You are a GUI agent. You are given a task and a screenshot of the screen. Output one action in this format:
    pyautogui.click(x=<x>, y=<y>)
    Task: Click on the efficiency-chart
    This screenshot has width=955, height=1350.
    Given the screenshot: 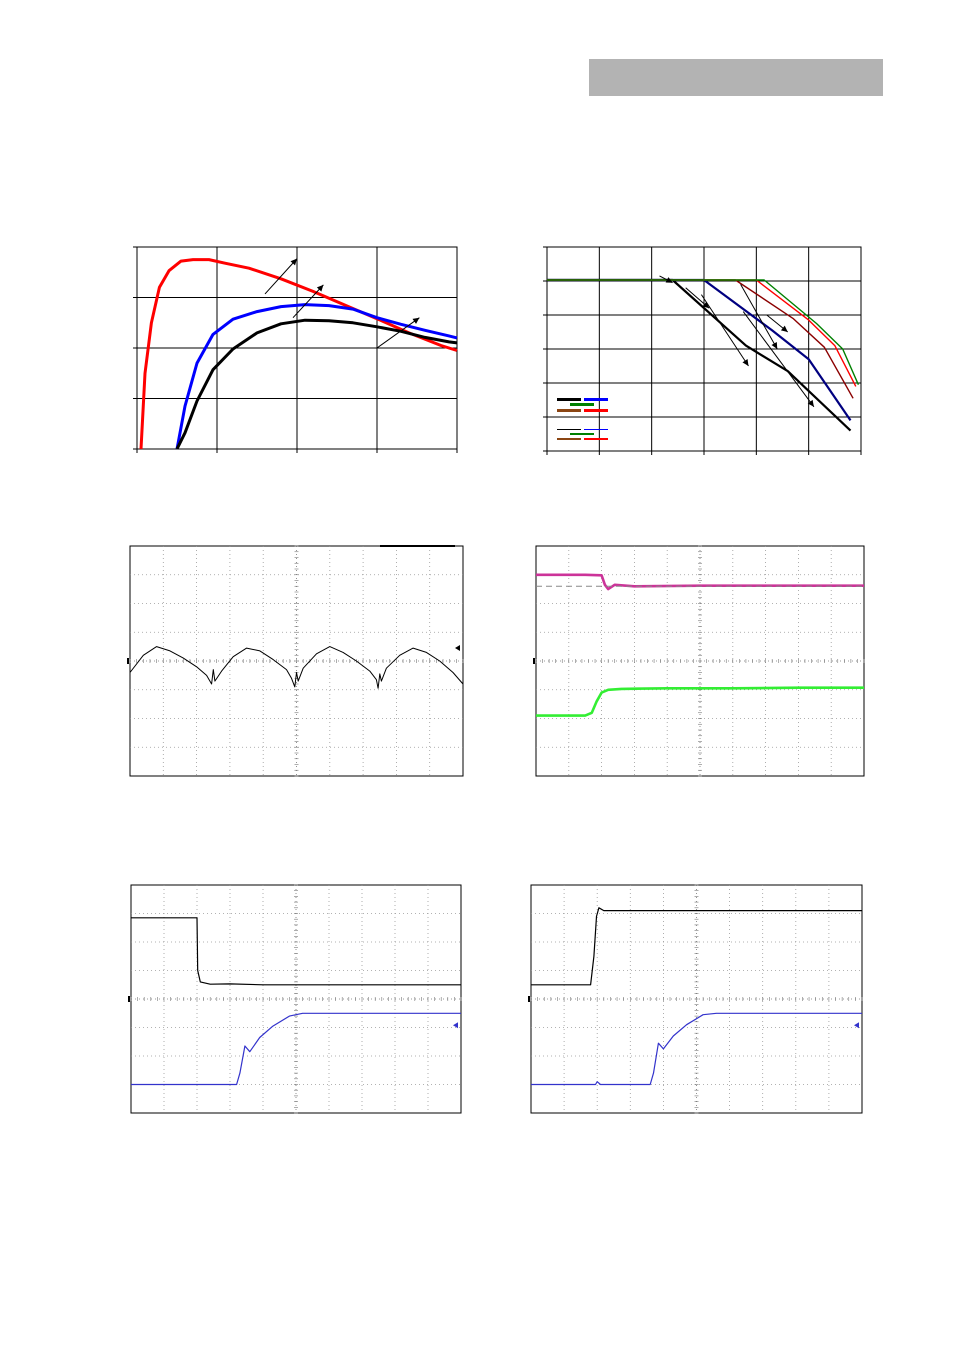 What is the action you would take?
    pyautogui.click(x=295, y=349)
    